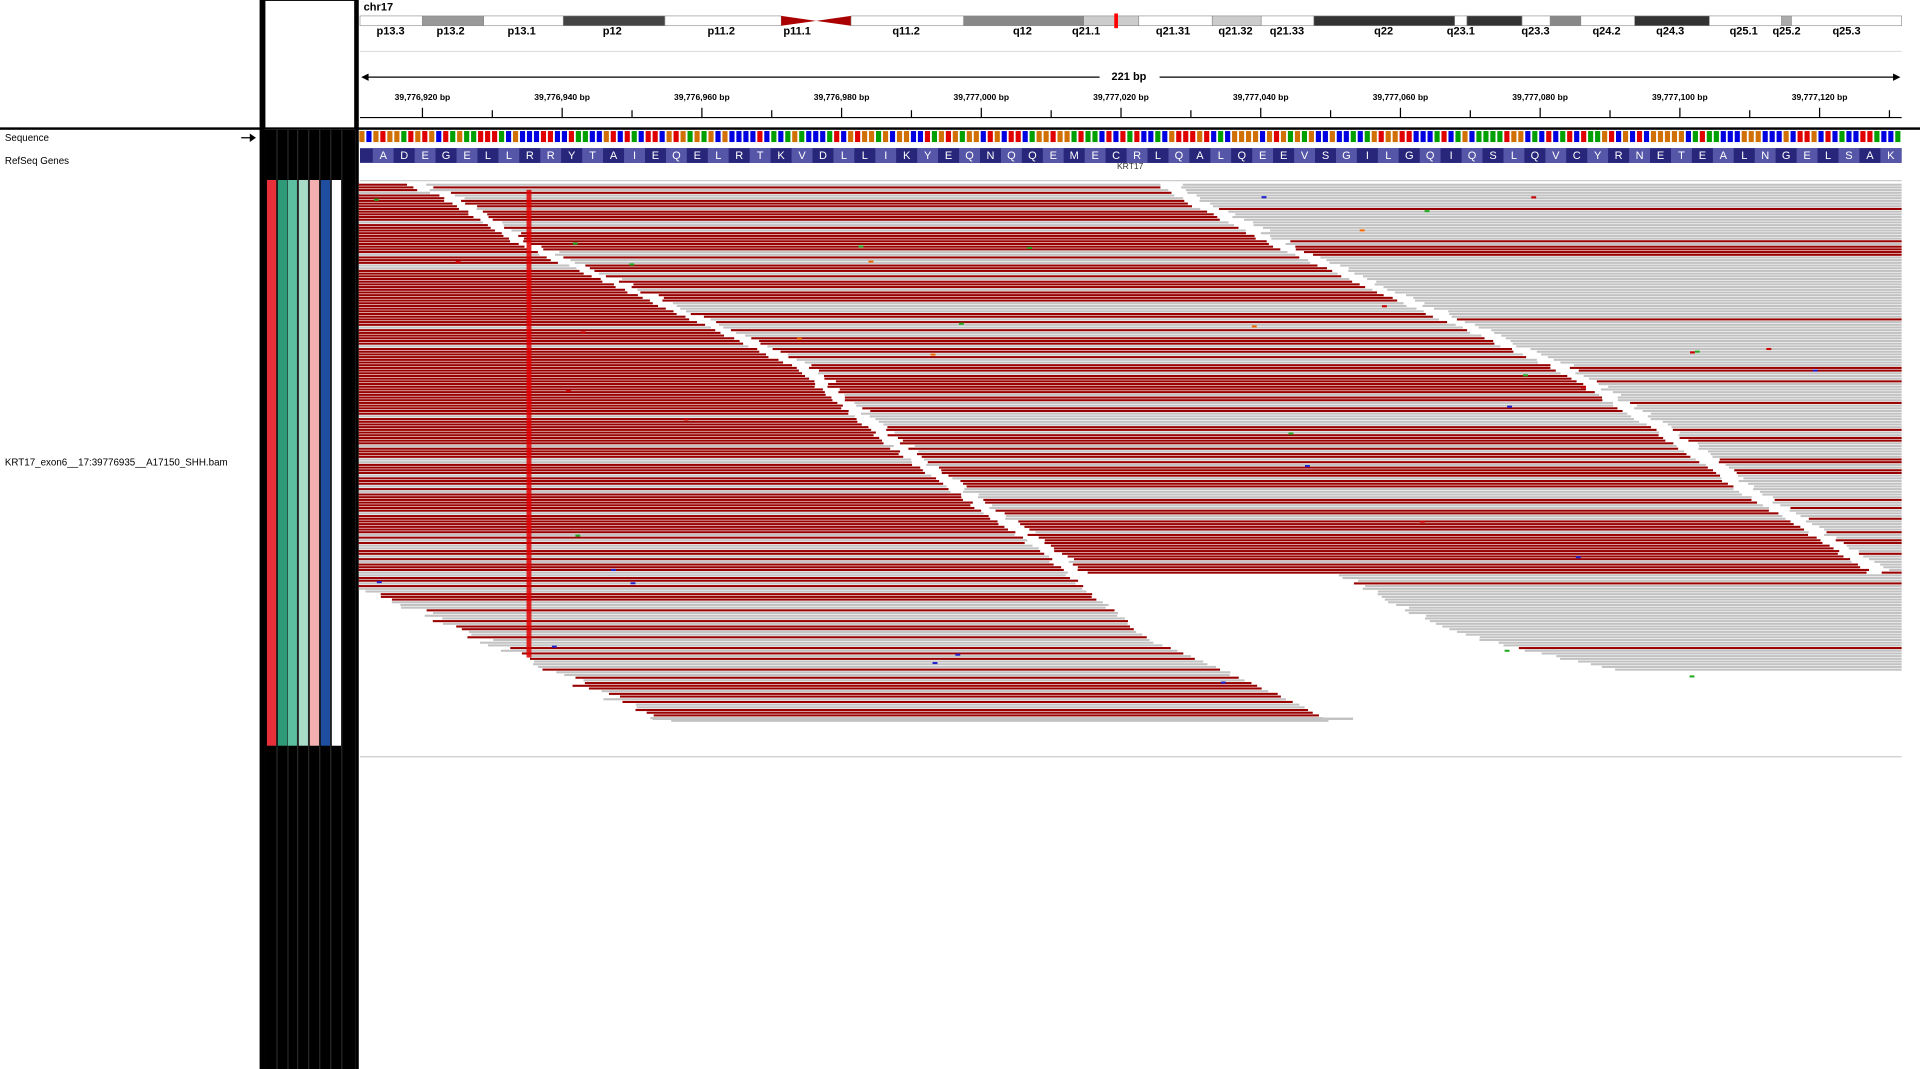  Describe the element at coordinates (562, 97) in the screenshot. I see `ruler-label: 39,776,940 bp` at that location.